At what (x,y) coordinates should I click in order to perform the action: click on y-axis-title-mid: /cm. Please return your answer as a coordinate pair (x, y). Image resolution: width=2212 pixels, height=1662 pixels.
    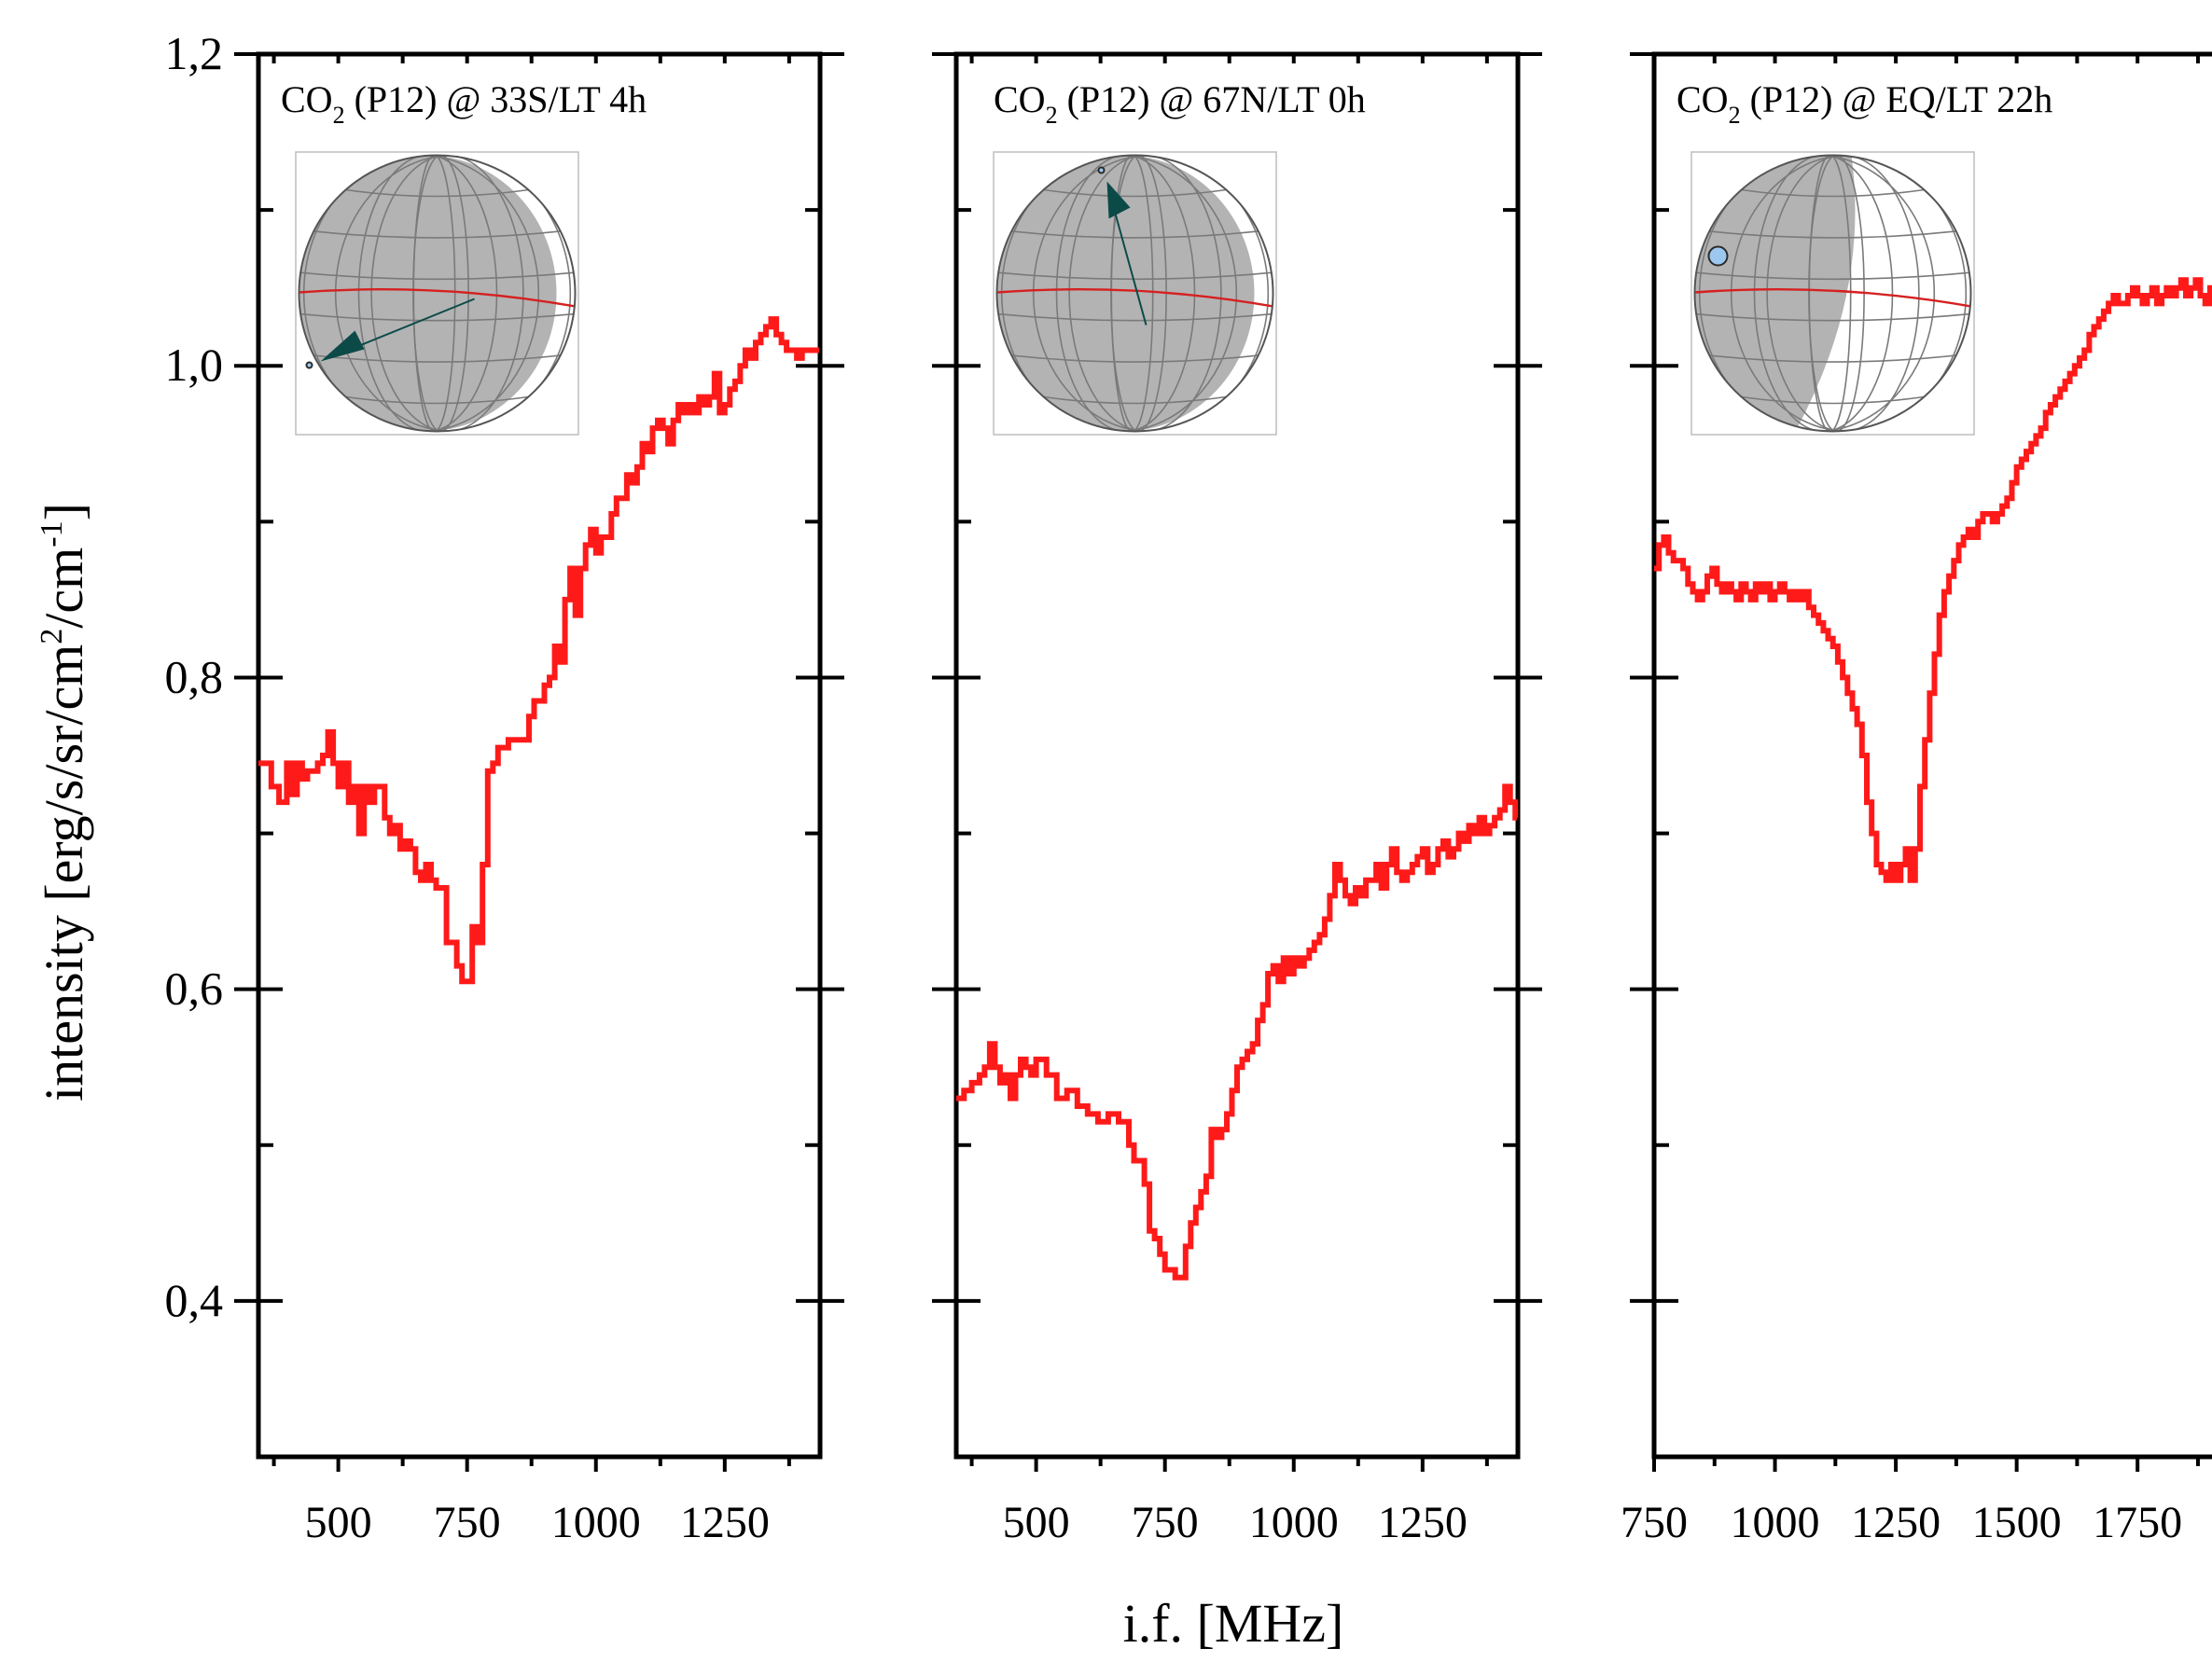
    Looking at the image, I should click on (64, 588).